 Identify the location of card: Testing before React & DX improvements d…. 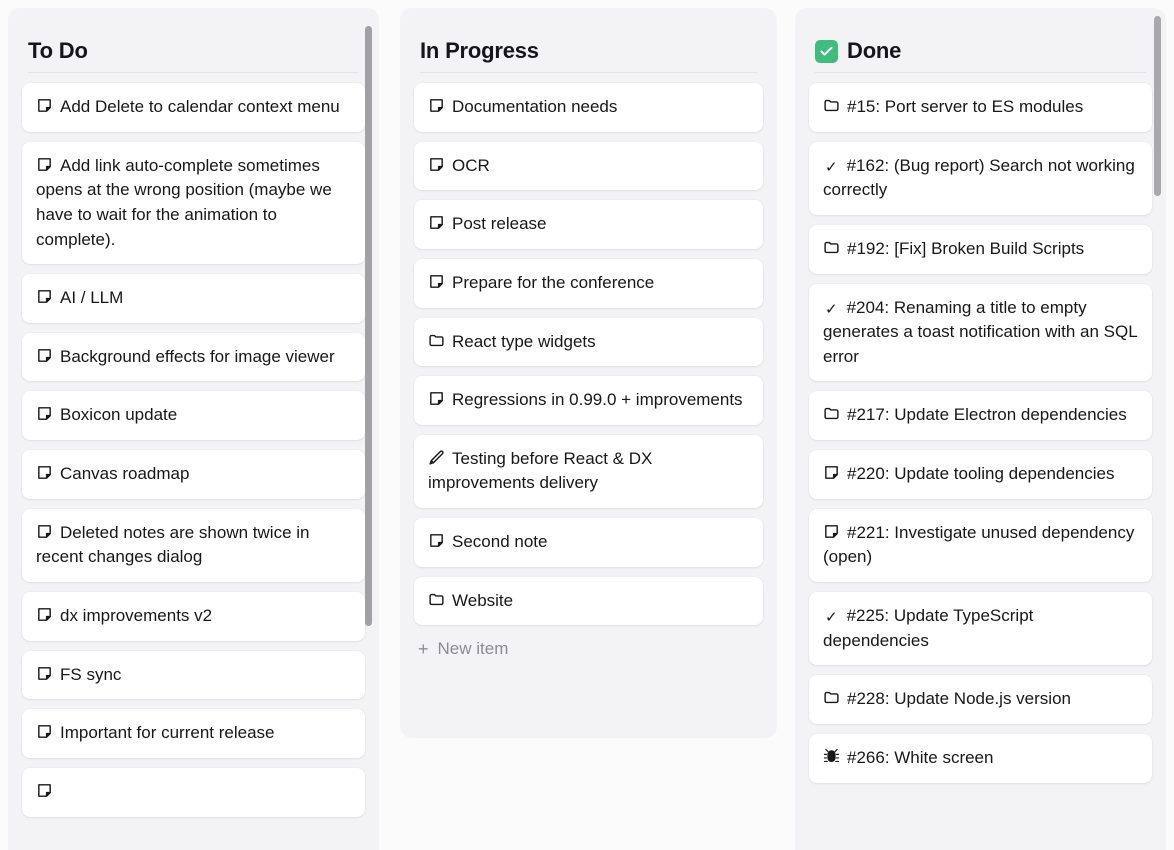
(588, 471).